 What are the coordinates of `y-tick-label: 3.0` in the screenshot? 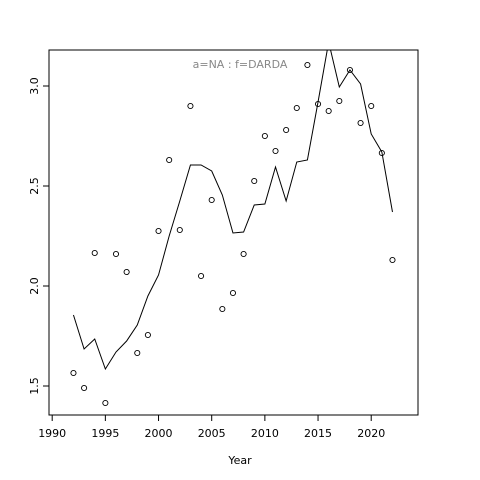 It's located at (34, 86).